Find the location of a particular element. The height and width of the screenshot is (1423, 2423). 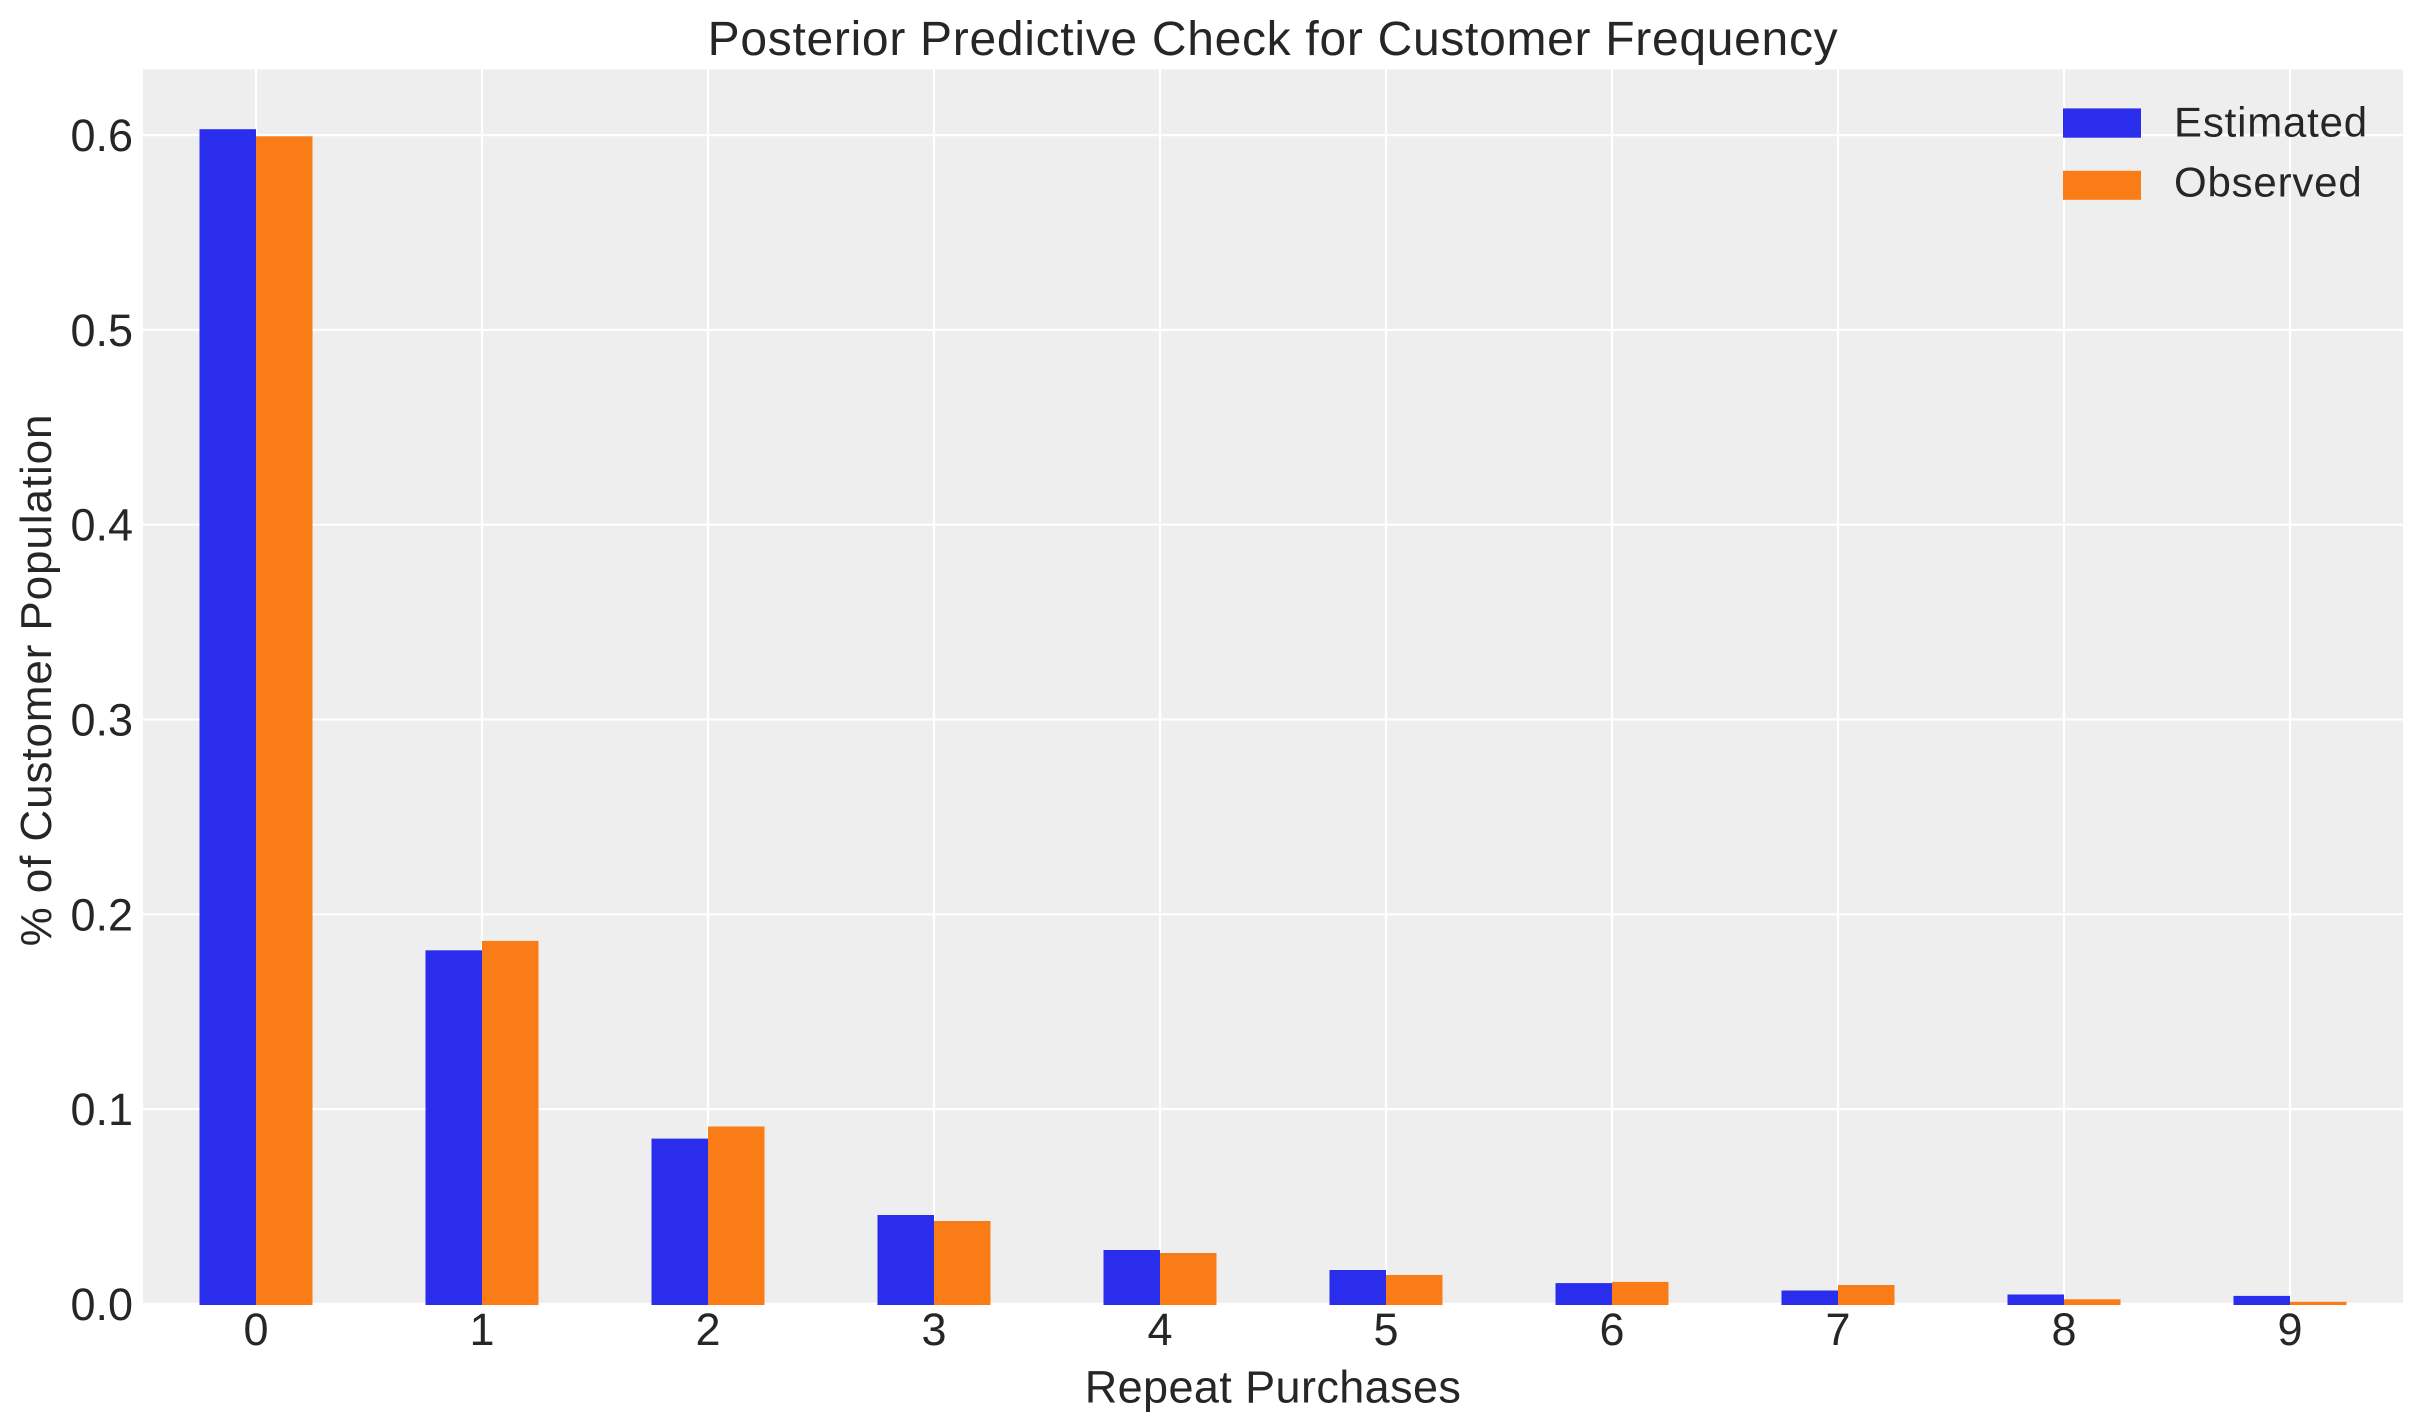

svg-text: Estimated is located at coordinates (2271, 122).